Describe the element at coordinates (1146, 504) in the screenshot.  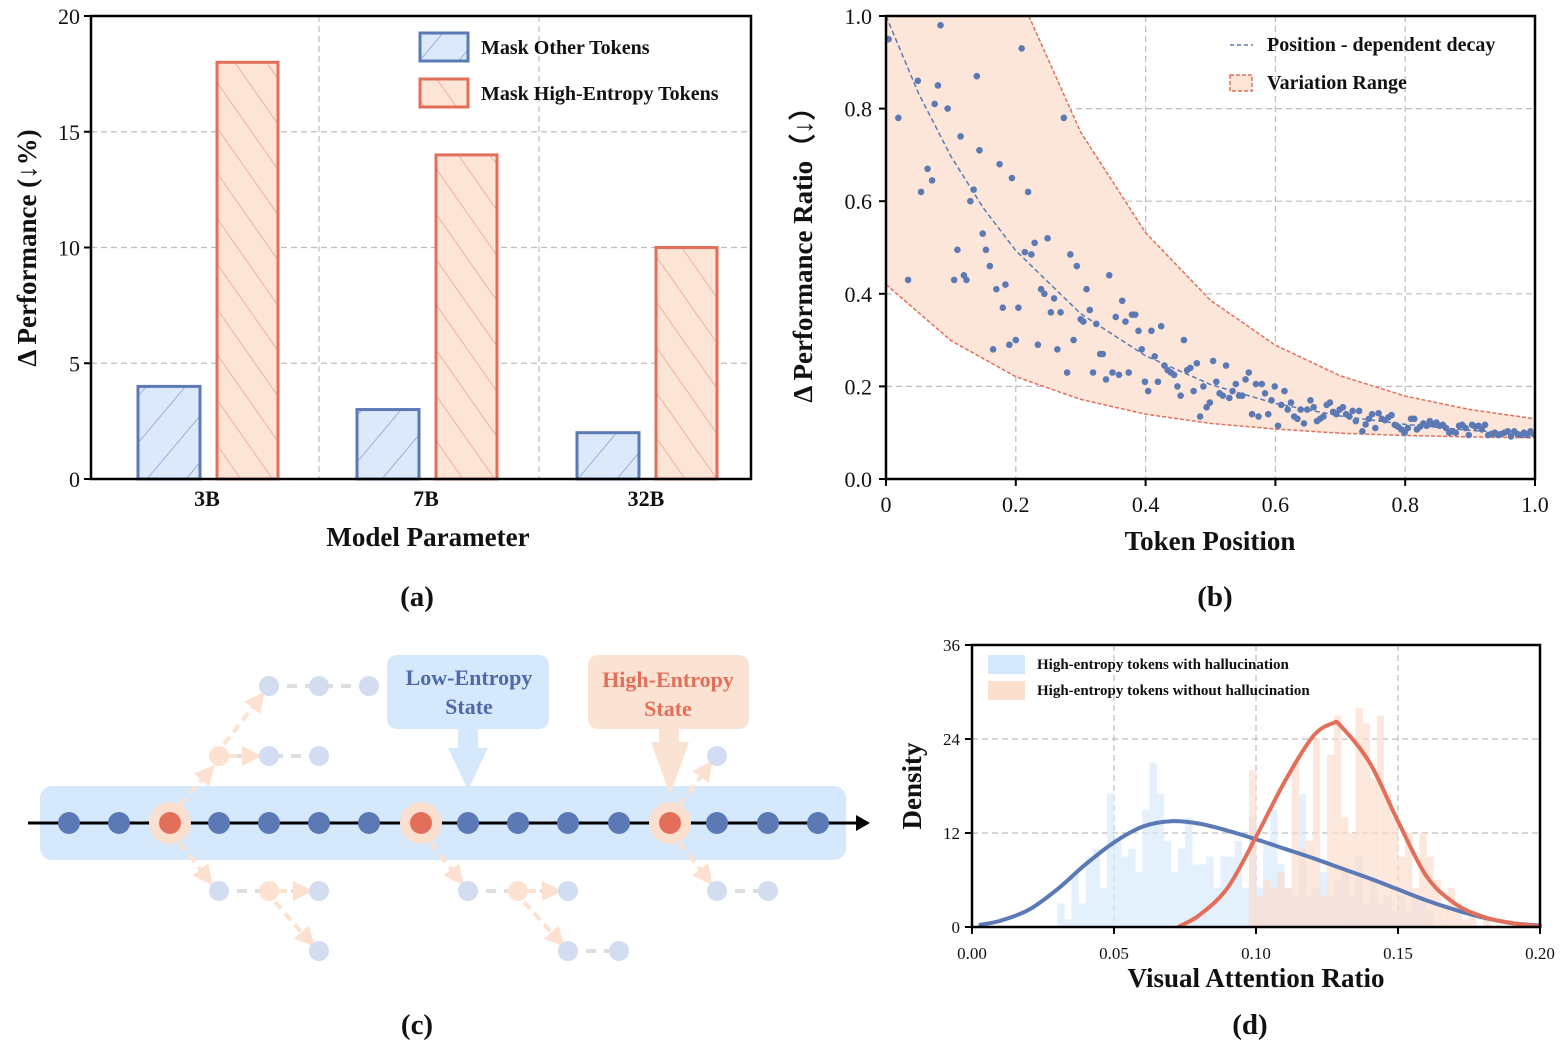
I see `x-tick-label: 0.4` at that location.